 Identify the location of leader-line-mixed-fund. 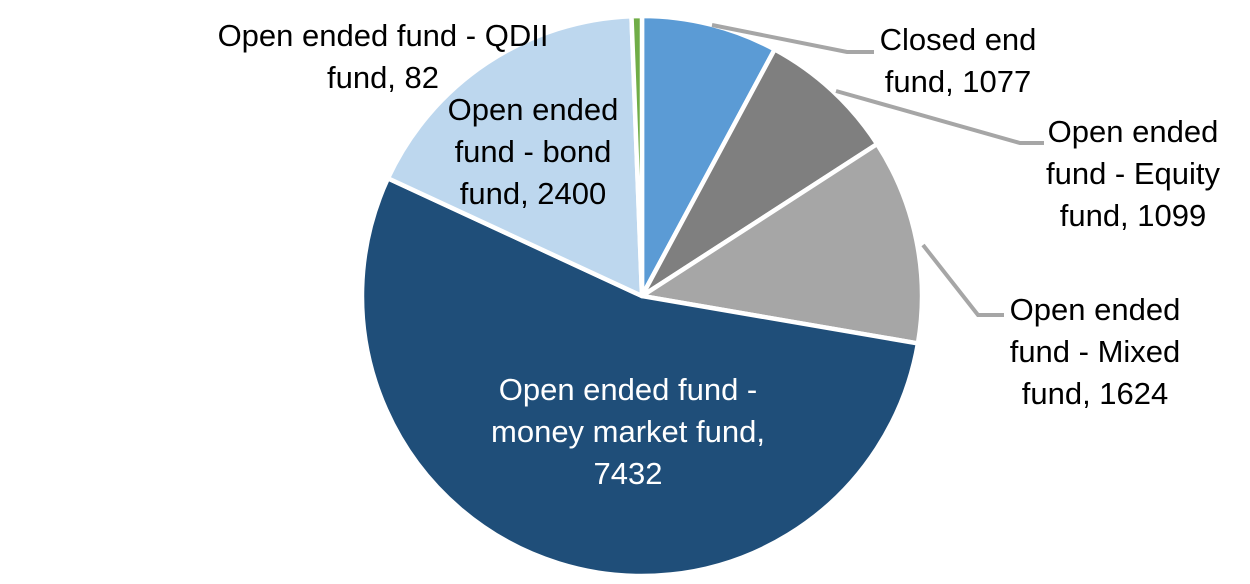
(962, 280).